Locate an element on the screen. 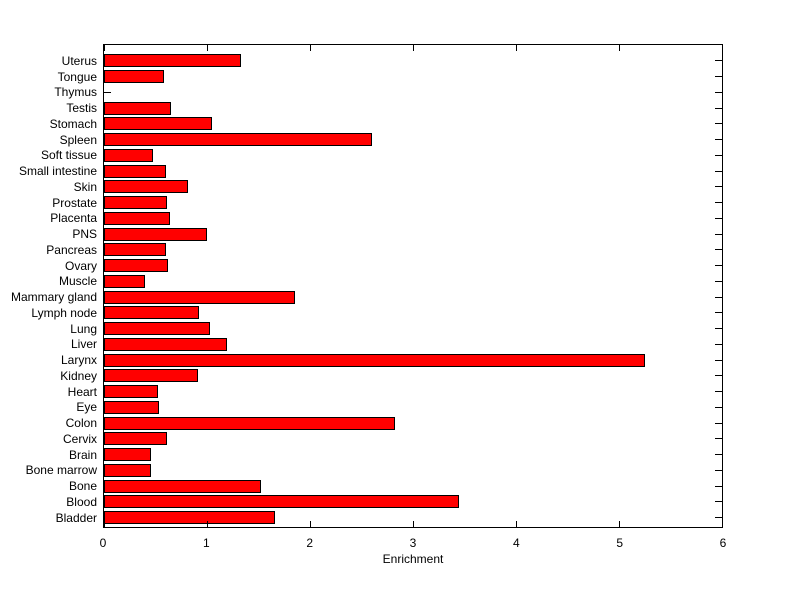 The width and height of the screenshot is (800, 599). y-tick-label: Mammary gland is located at coordinates (53, 297).